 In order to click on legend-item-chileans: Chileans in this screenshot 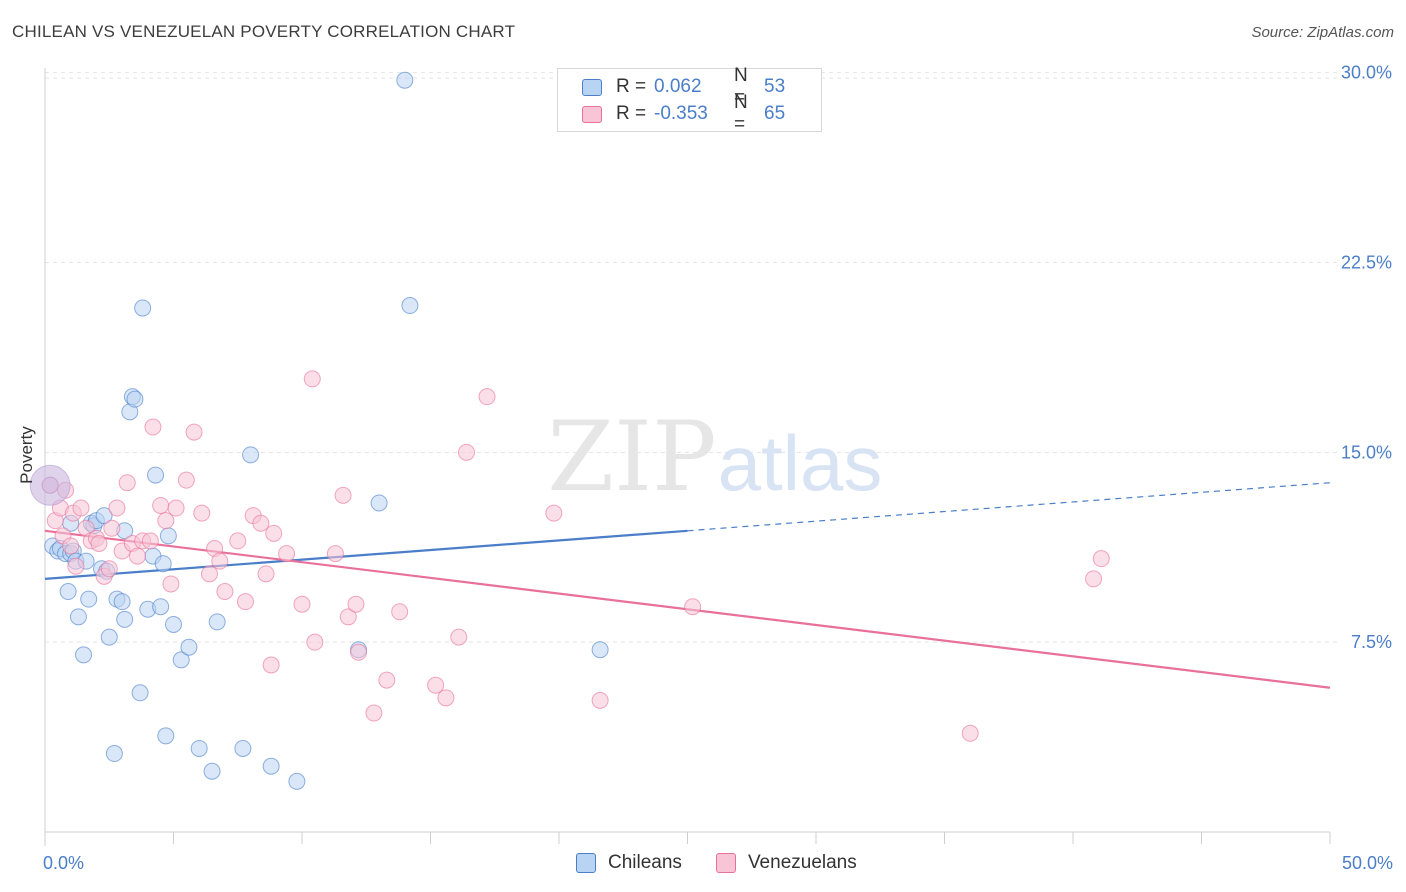, I will do `click(629, 863)`.